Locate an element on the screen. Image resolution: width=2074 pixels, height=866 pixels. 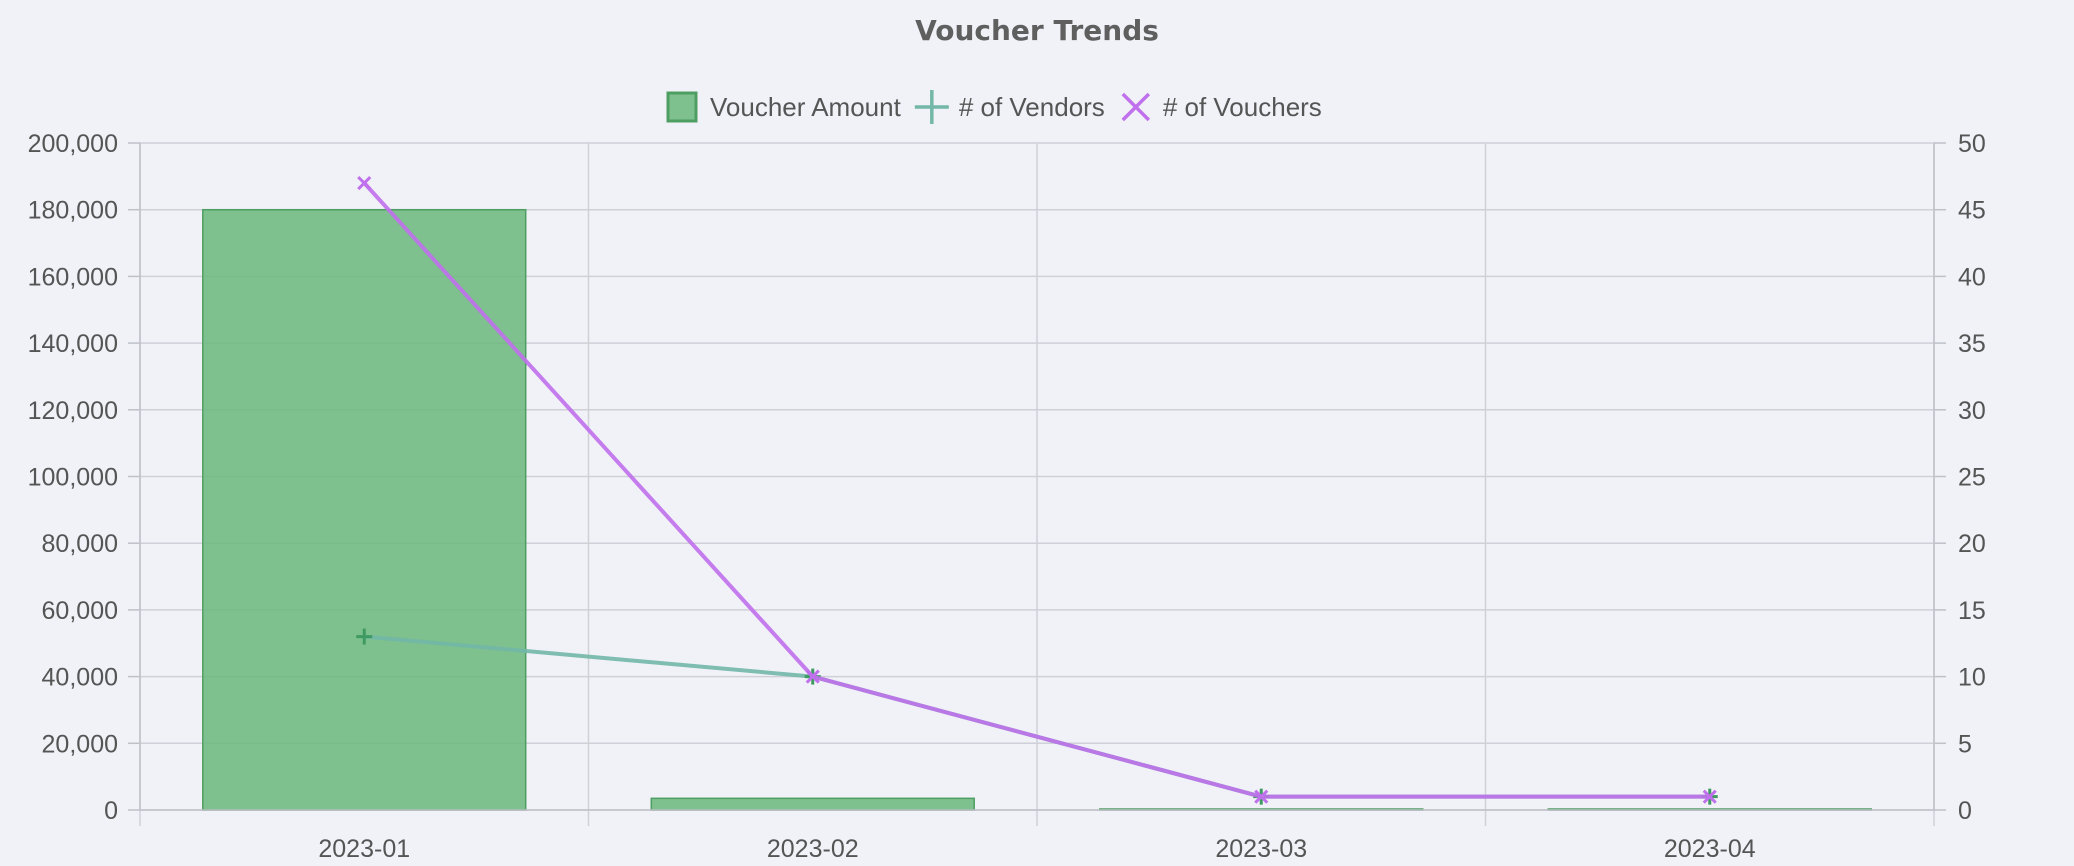
left-y-tick-label: 140,000 is located at coordinates (73, 344).